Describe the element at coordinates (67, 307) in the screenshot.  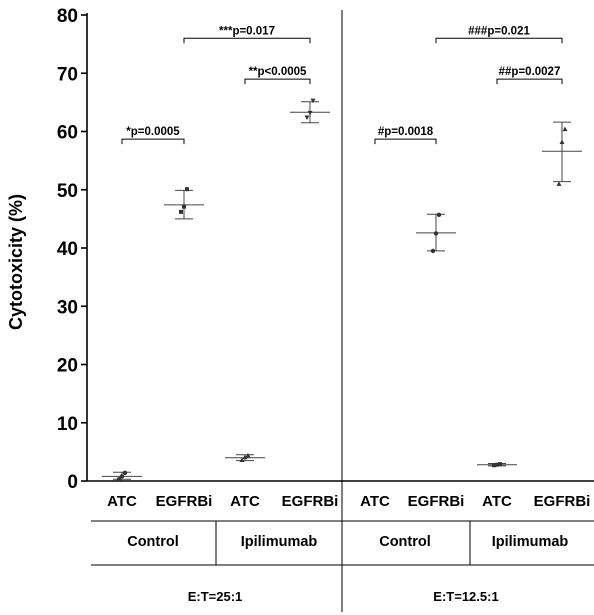
I see `y-tick-label: 30` at that location.